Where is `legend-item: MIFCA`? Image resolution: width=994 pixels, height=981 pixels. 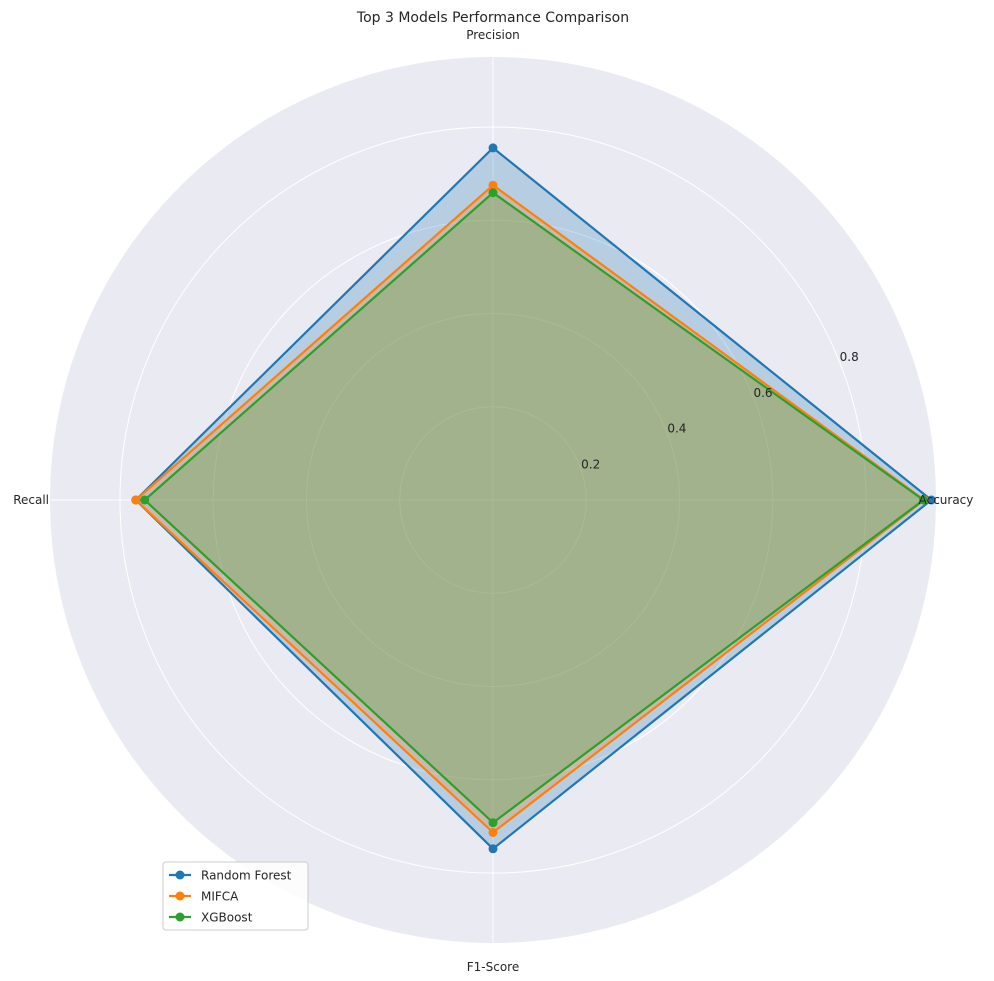
legend-item: MIFCA is located at coordinates (204, 897).